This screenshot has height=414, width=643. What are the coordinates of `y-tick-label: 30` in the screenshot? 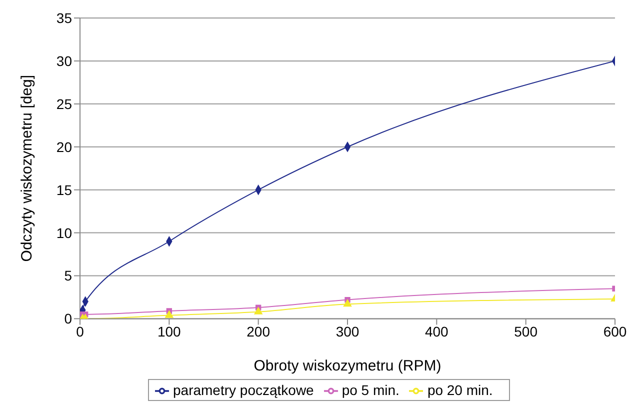 It's located at (64, 60).